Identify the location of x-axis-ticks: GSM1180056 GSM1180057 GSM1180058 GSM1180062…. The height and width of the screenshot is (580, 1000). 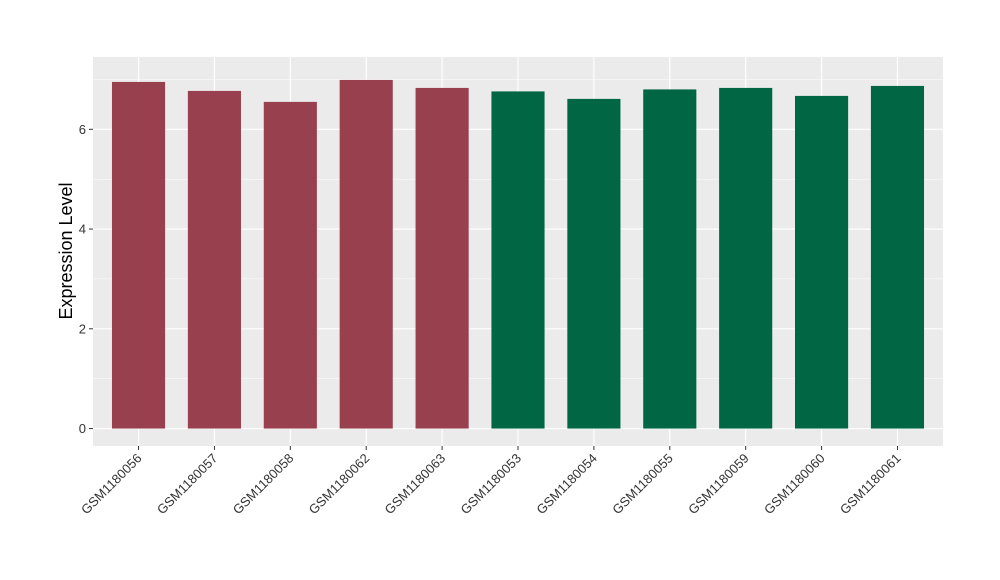
(491, 481).